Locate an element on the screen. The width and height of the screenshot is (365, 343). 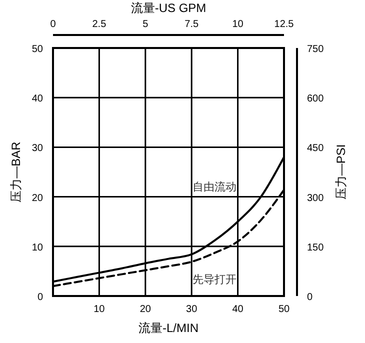
y2-tick-label: 600 is located at coordinates (315, 99).